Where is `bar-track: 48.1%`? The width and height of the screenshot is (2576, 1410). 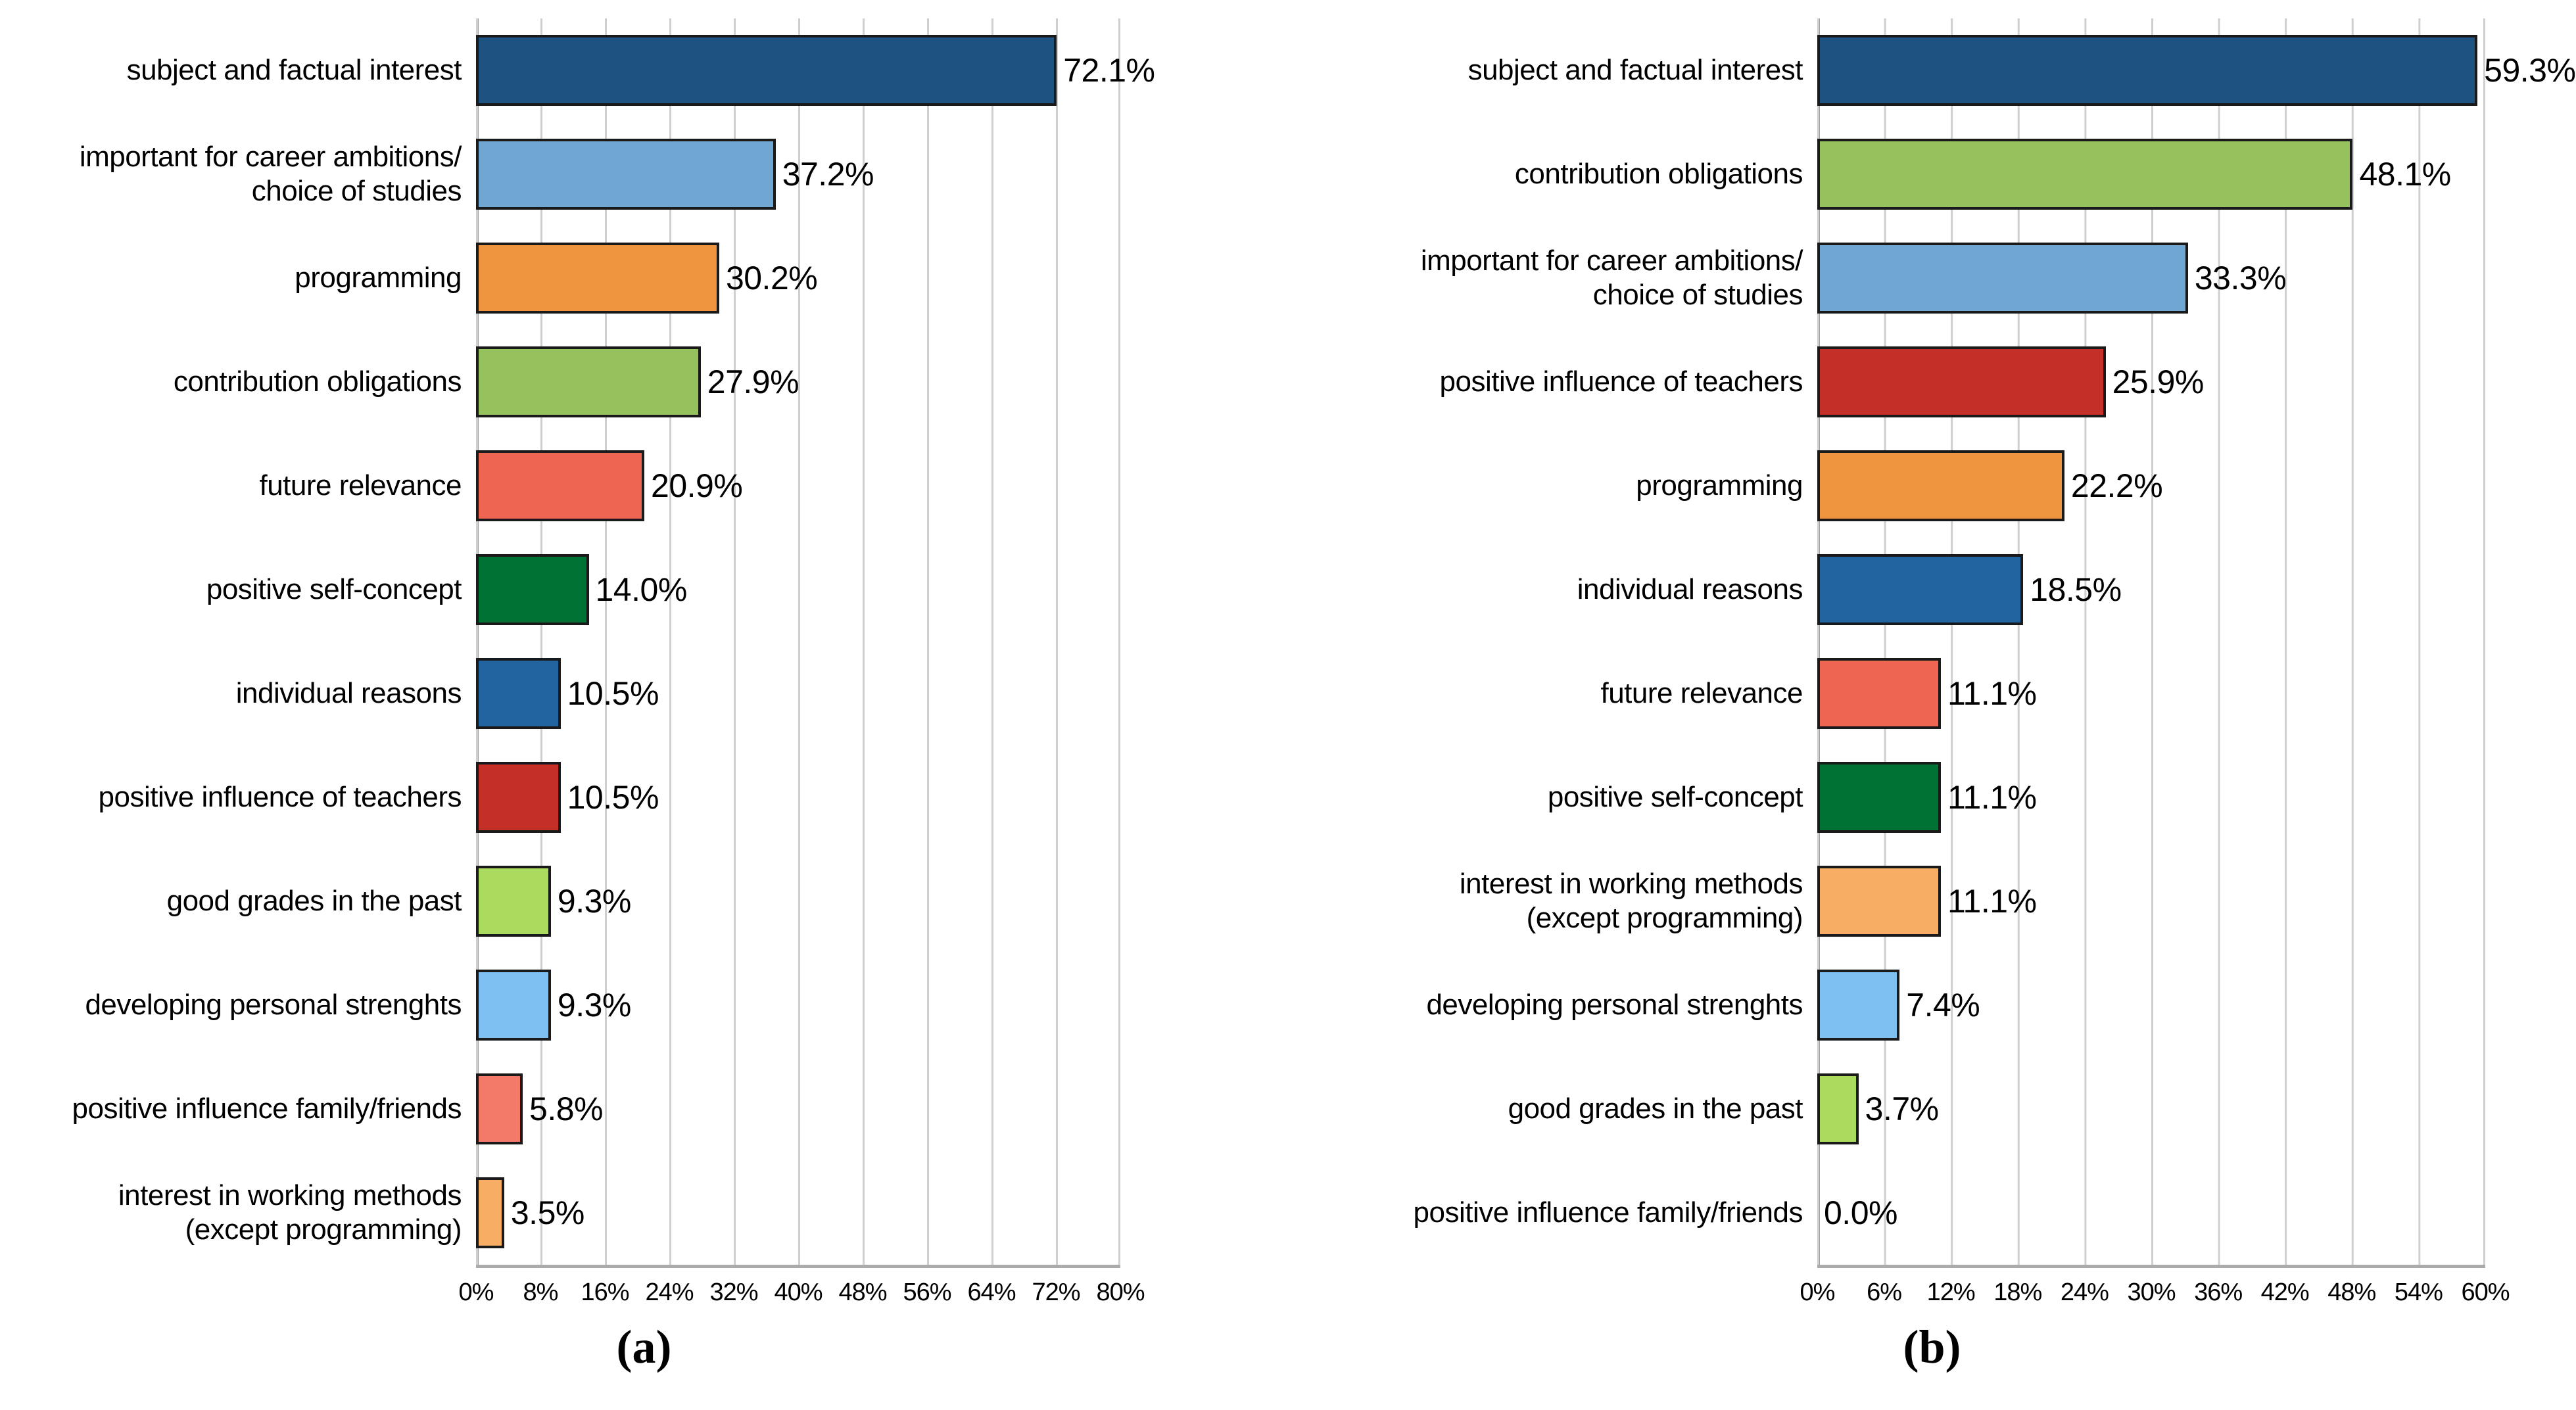
bar-track: 48.1% is located at coordinates (2151, 174).